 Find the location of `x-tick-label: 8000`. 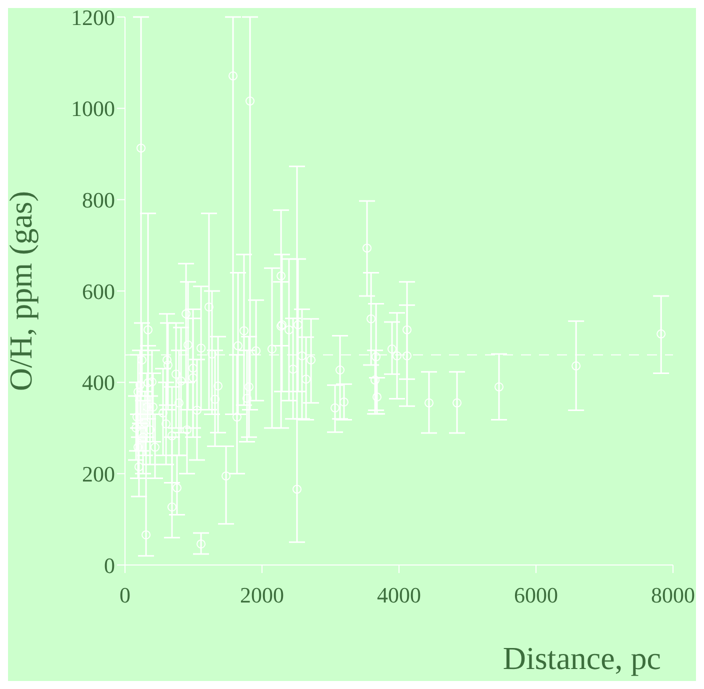

x-tick-label: 8000 is located at coordinates (673, 595).